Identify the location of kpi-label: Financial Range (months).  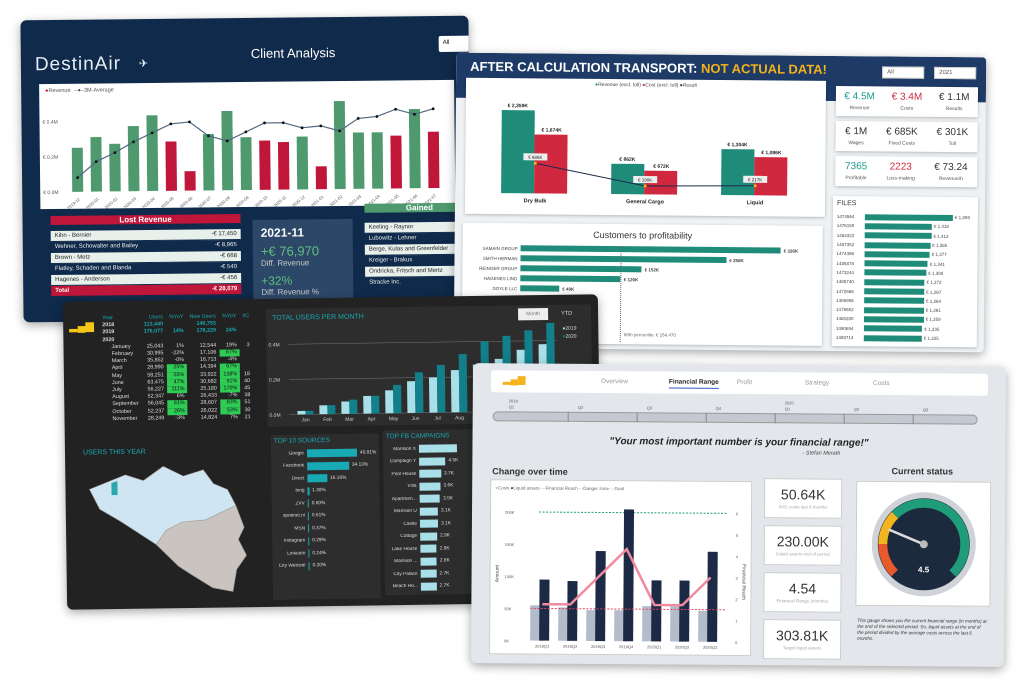
(802, 601).